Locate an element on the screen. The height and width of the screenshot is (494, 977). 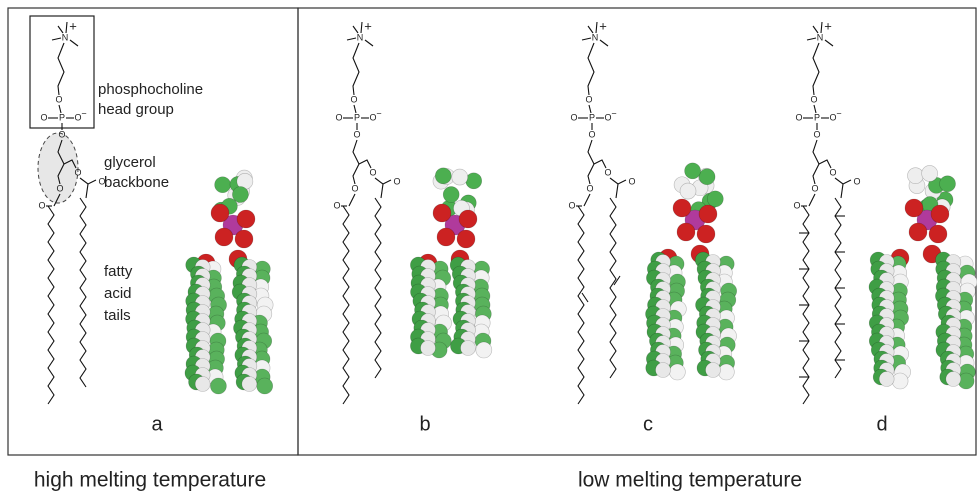
annotation: fatty is located at coordinates (118, 271).